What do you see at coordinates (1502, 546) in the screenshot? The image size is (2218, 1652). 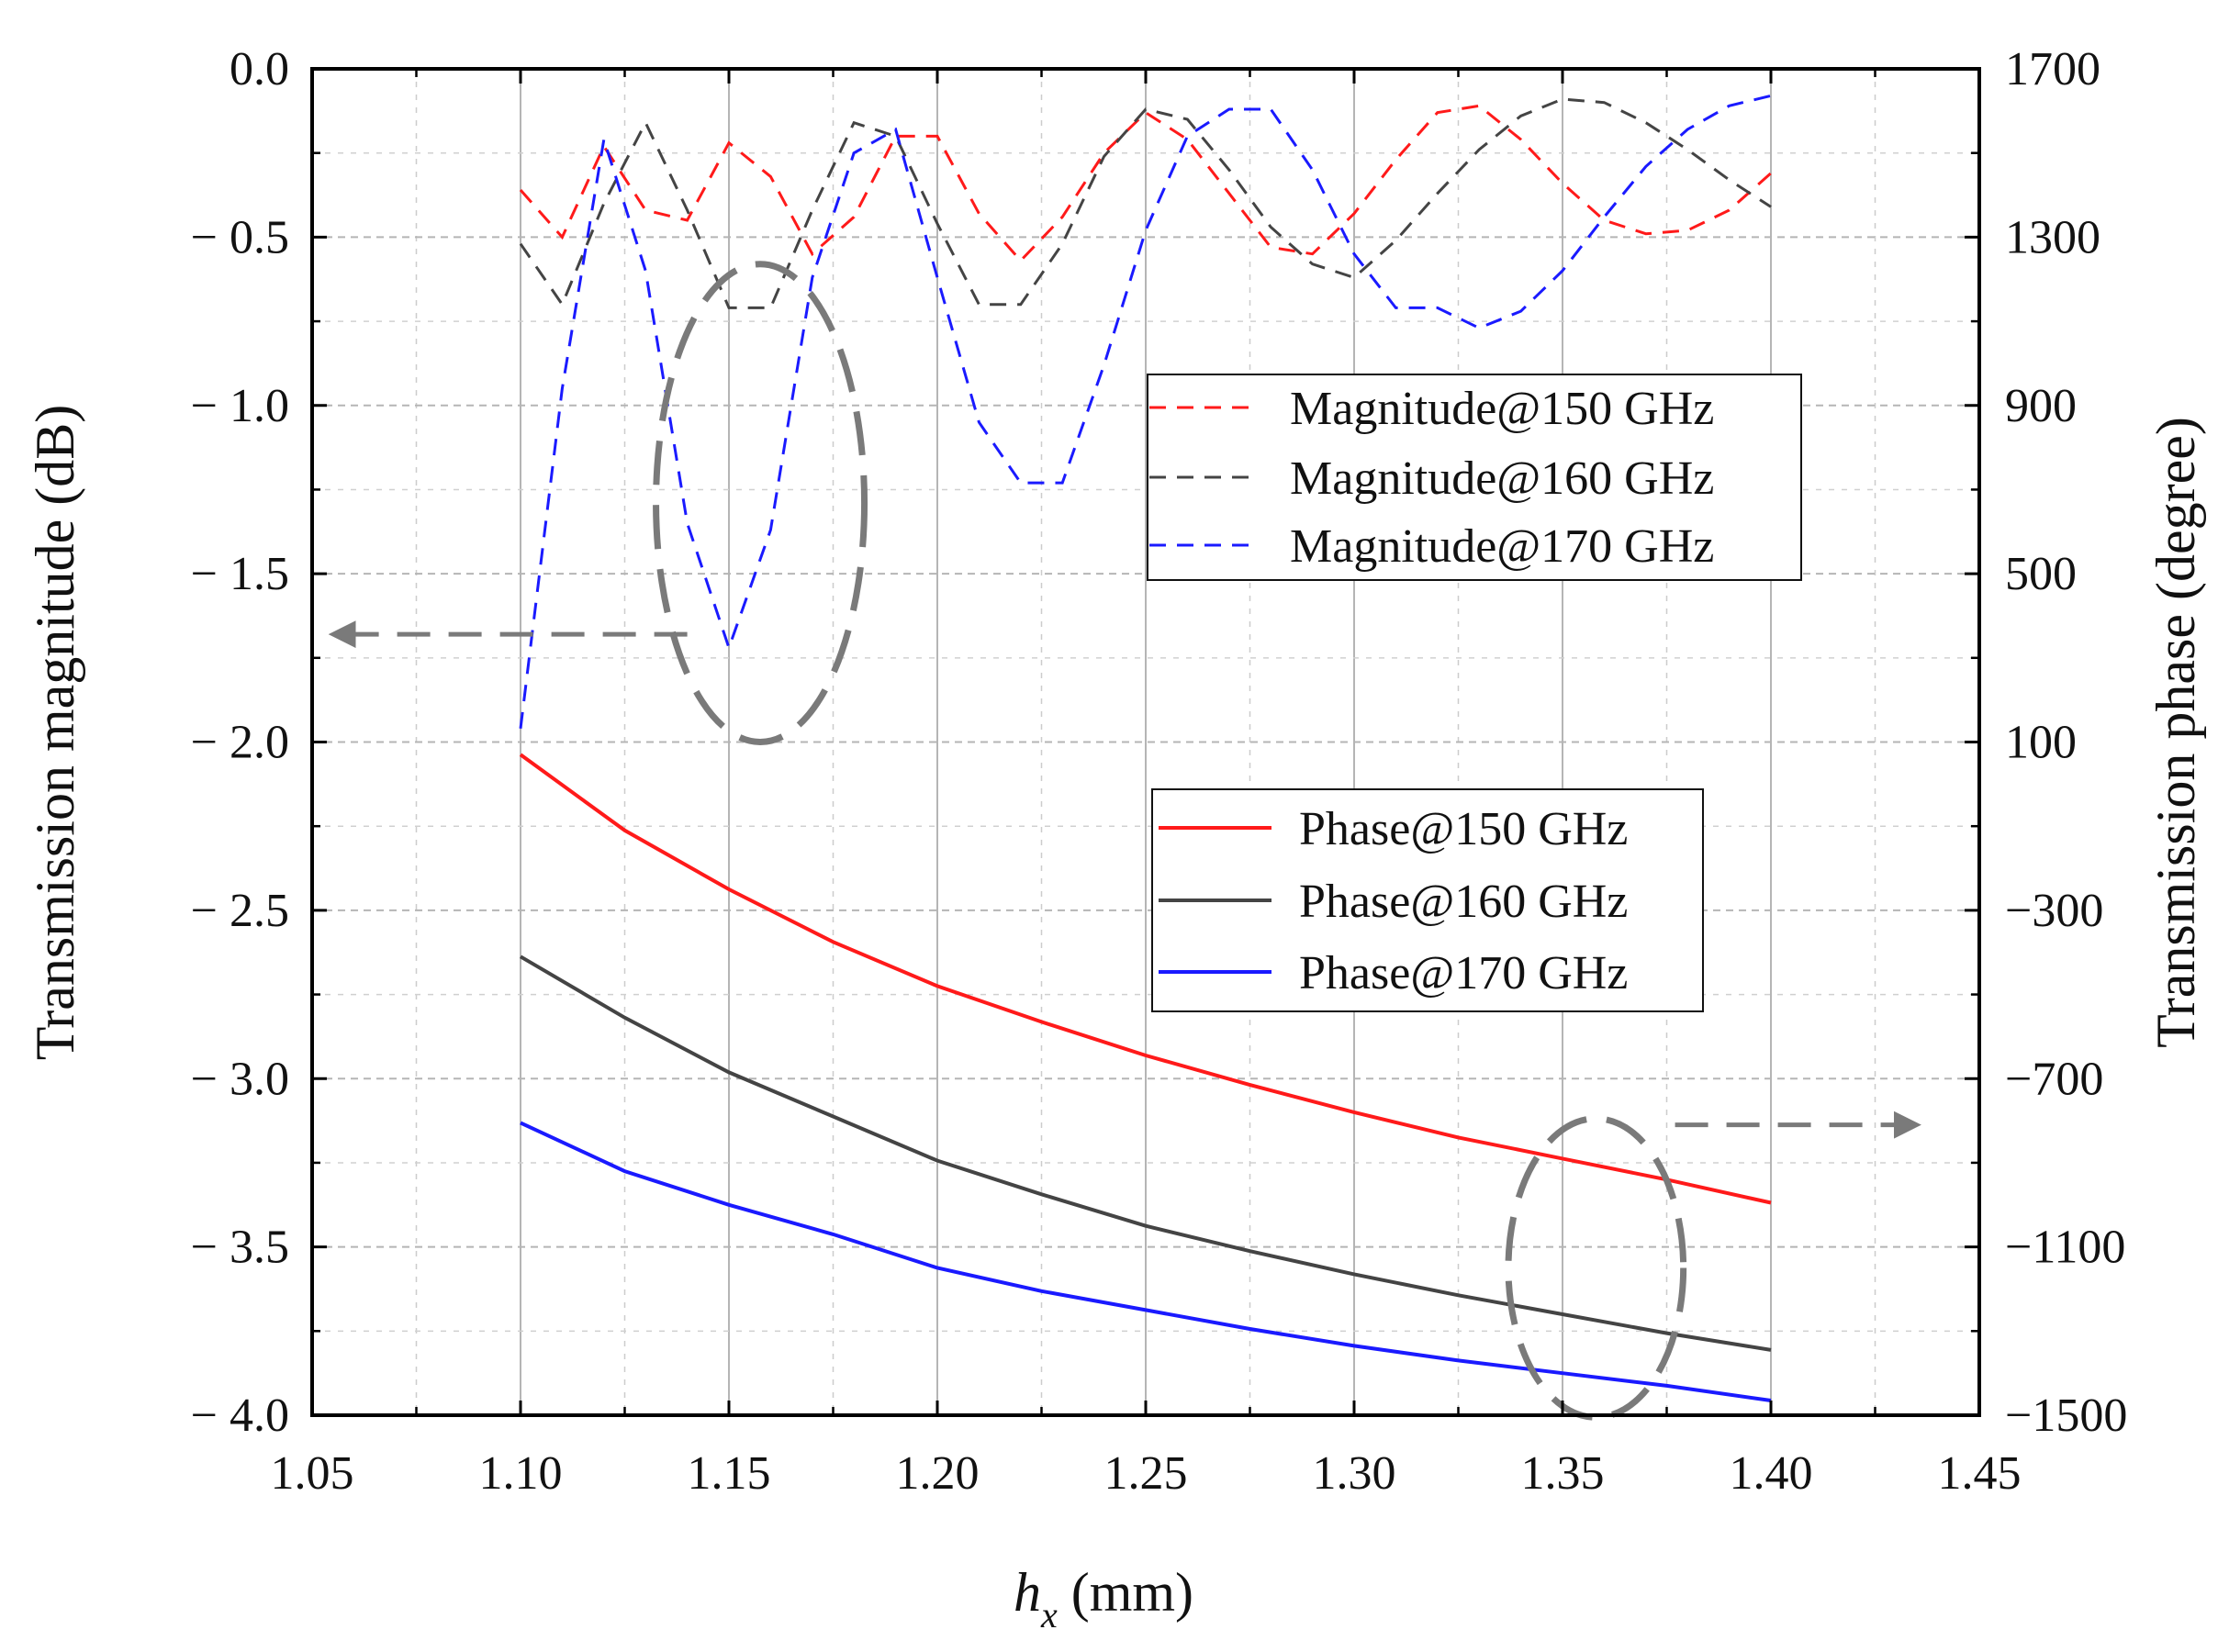 I see `legend-label-magnitude-170: Magnitude@170 GHz` at bounding box center [1502, 546].